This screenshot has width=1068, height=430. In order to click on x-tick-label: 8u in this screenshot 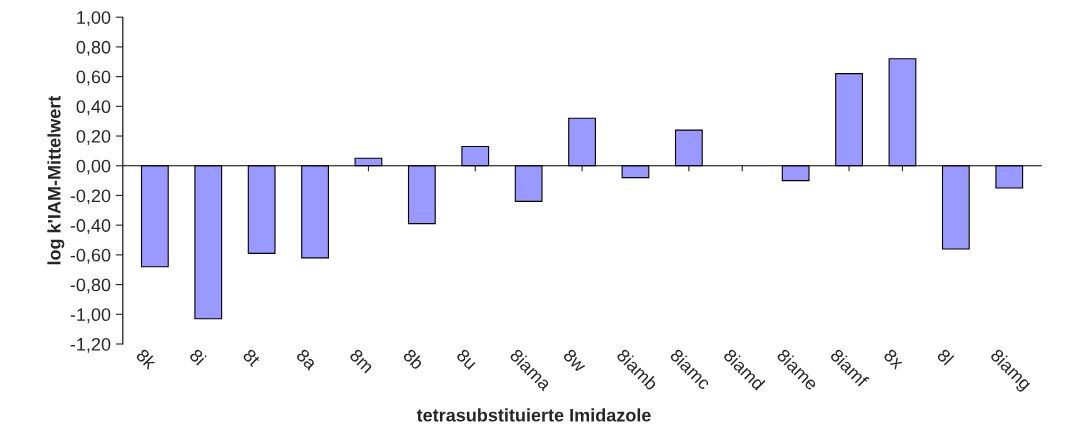, I will do `click(466, 359)`.